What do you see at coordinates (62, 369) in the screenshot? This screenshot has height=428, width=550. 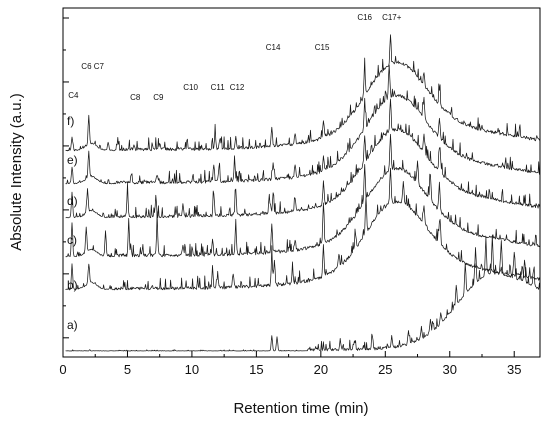 I see `x-tick-label: 0` at bounding box center [62, 369].